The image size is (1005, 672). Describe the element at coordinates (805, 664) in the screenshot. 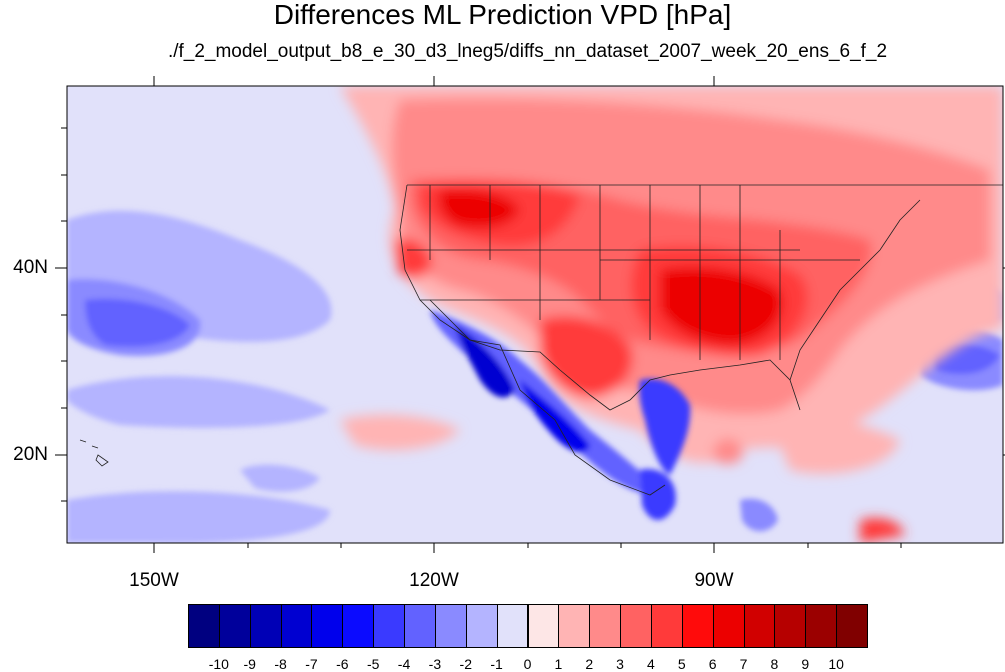

I see `colorbar-tick-label: 9` at that location.